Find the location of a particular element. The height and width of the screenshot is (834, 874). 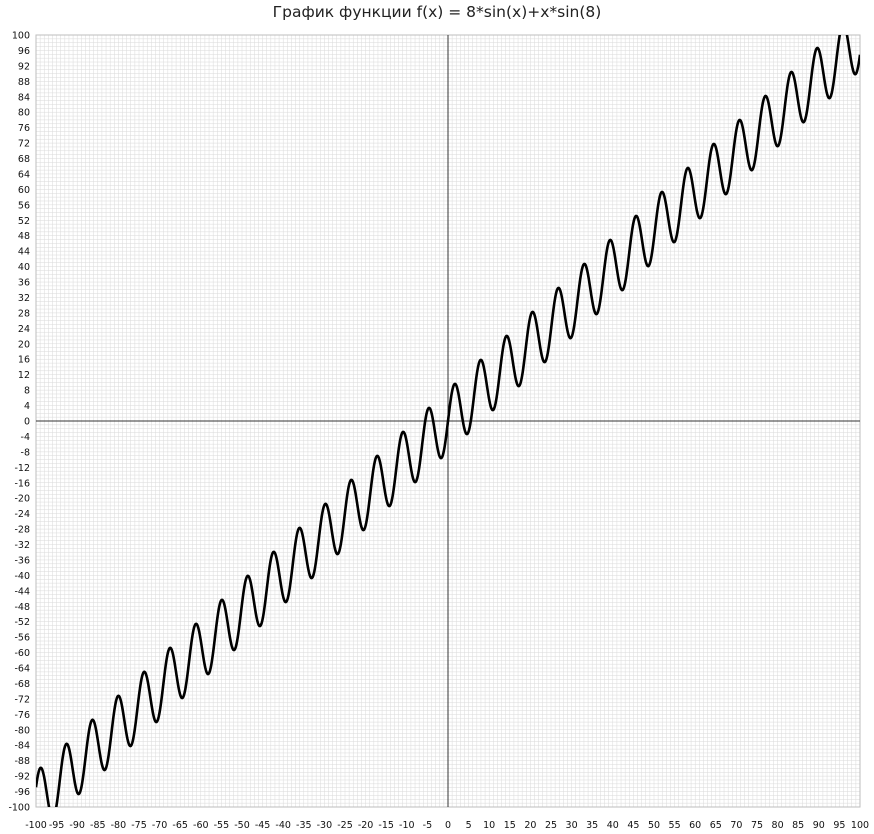

y-tick-label: -96 is located at coordinates (22, 792).